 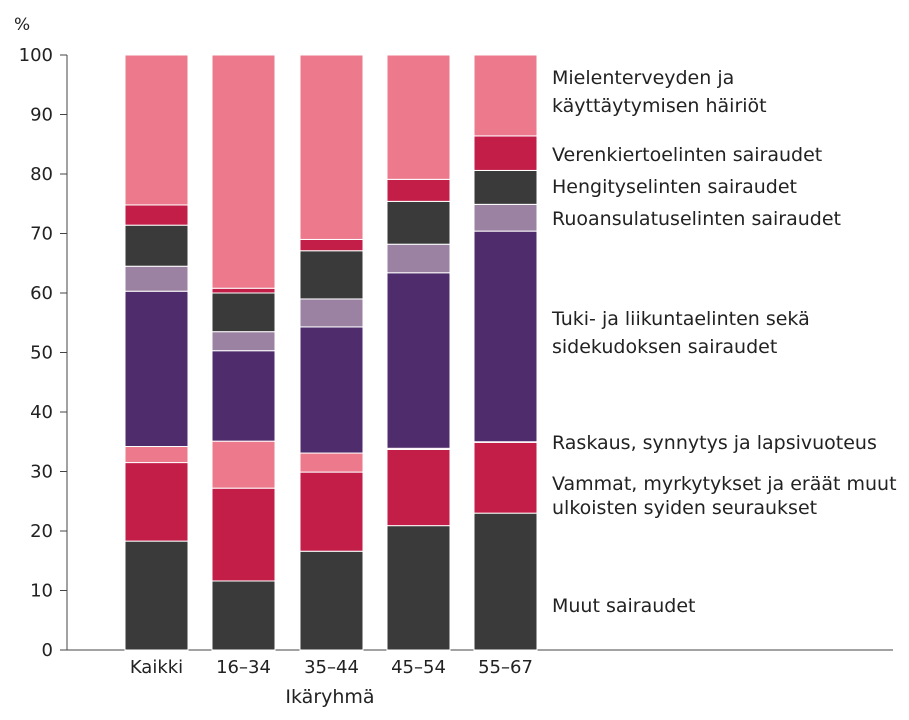 What do you see at coordinates (41, 174) in the screenshot?
I see `y-tick-label: 80` at bounding box center [41, 174].